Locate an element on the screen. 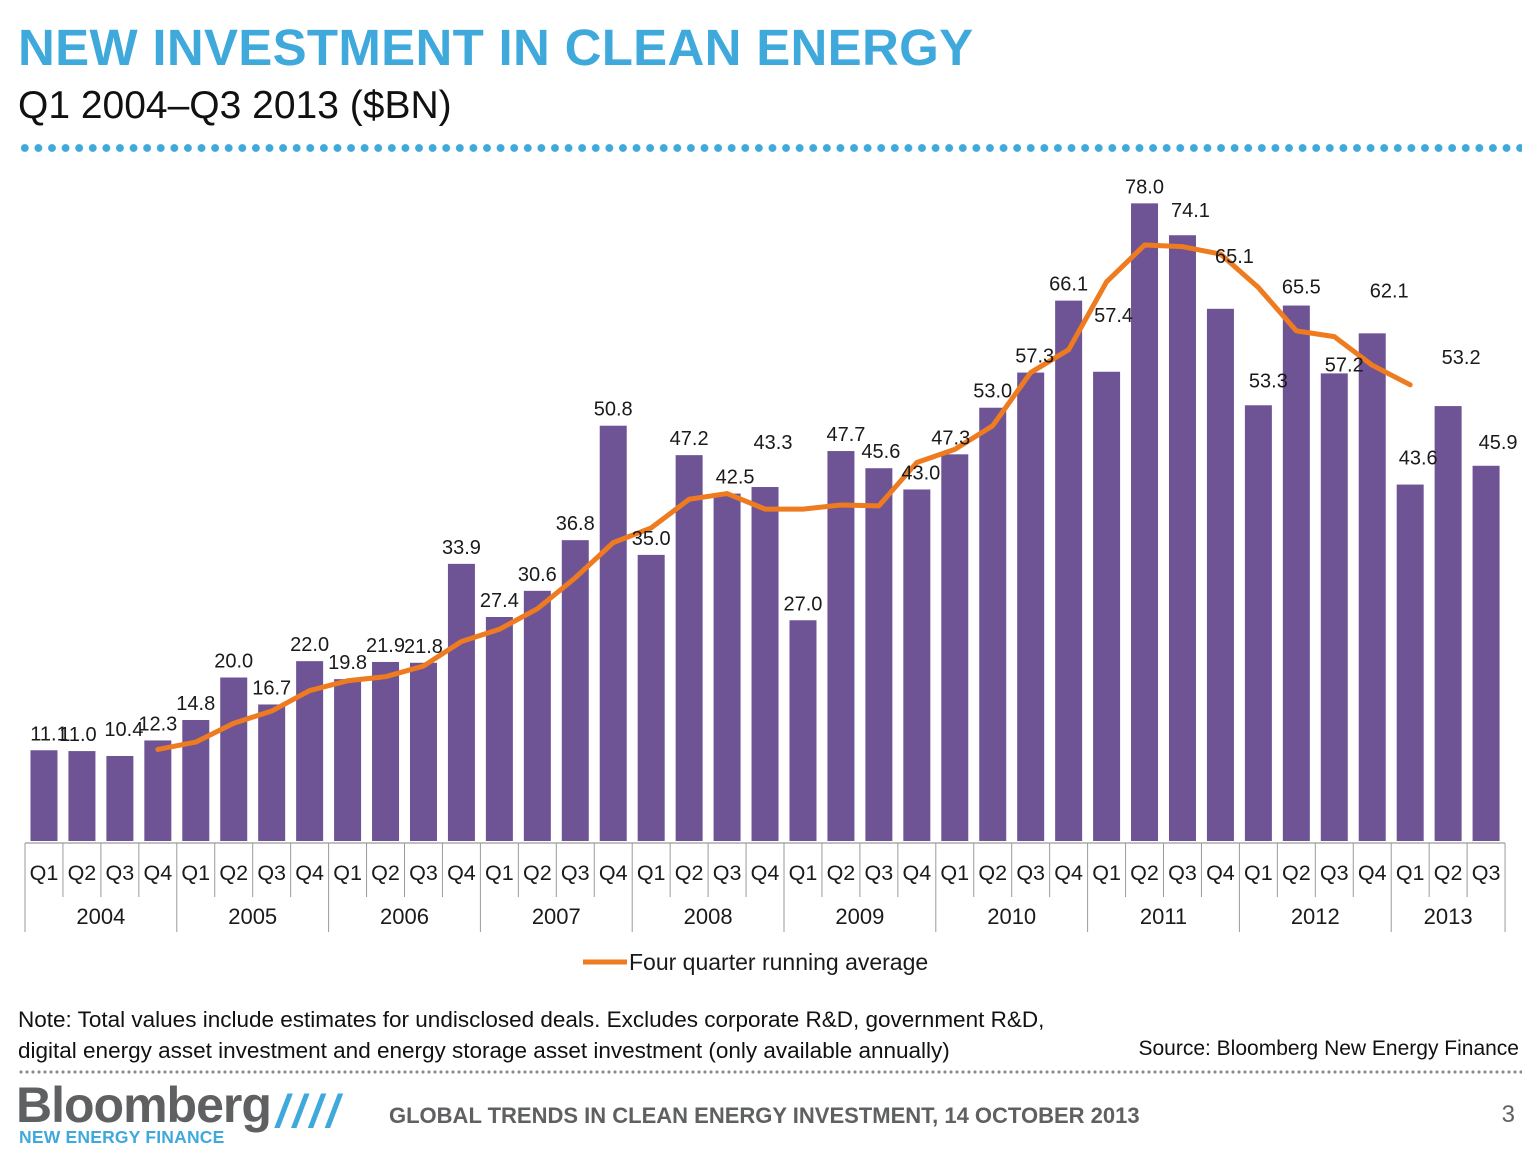 This screenshot has height=1154, width=1539. bar-value-label: 35.0 is located at coordinates (651, 539).